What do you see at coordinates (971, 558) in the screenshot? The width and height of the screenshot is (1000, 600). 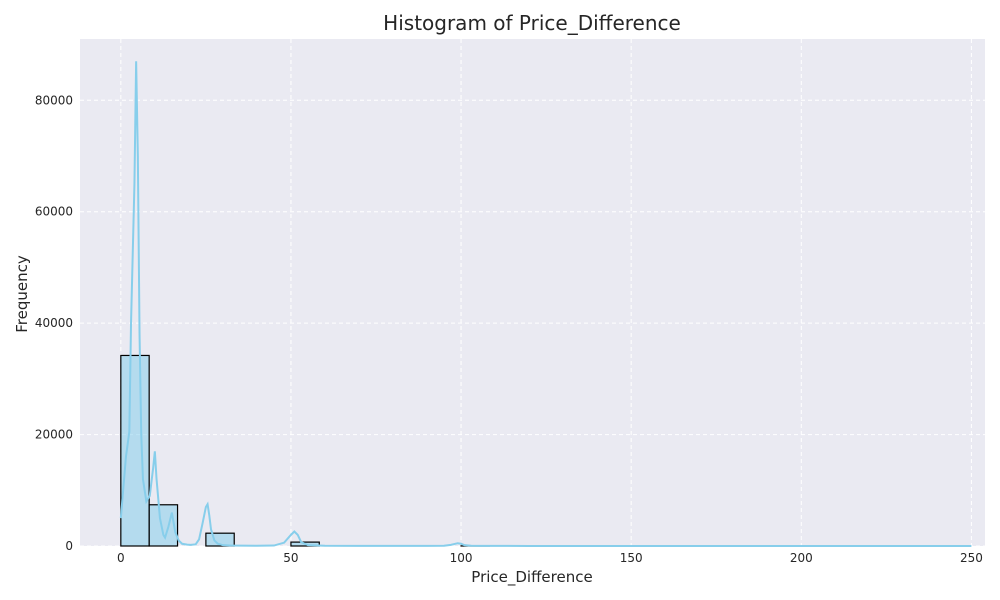 I see `x-tick-label: 250` at bounding box center [971, 558].